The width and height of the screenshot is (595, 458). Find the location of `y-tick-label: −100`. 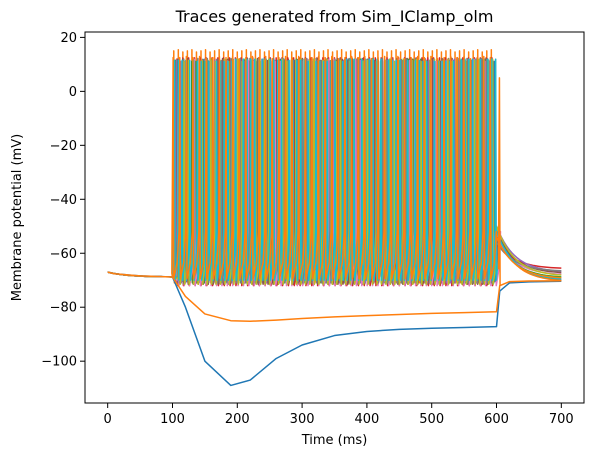

y-tick-label: −100 is located at coordinates (59, 362).